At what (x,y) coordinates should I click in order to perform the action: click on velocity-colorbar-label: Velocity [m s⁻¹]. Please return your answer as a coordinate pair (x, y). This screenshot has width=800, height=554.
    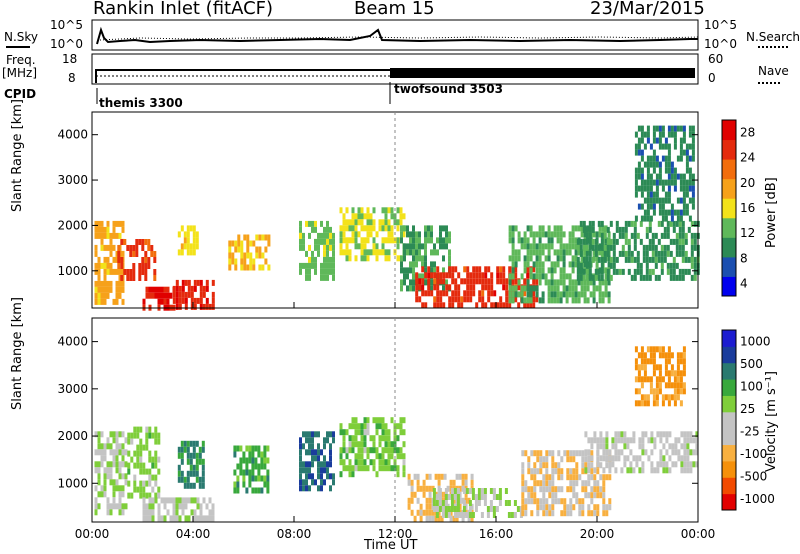
    Looking at the image, I should click on (771, 421).